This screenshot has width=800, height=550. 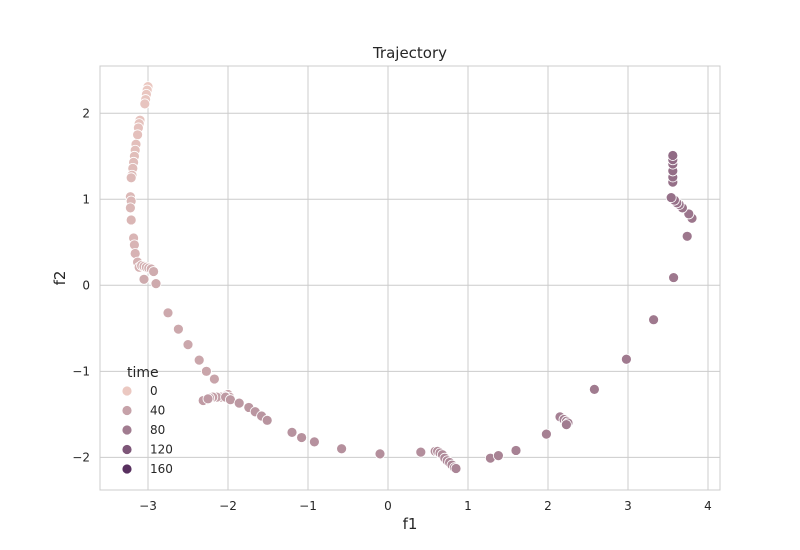 I want to click on x-axis-label: f1, so click(x=410, y=524).